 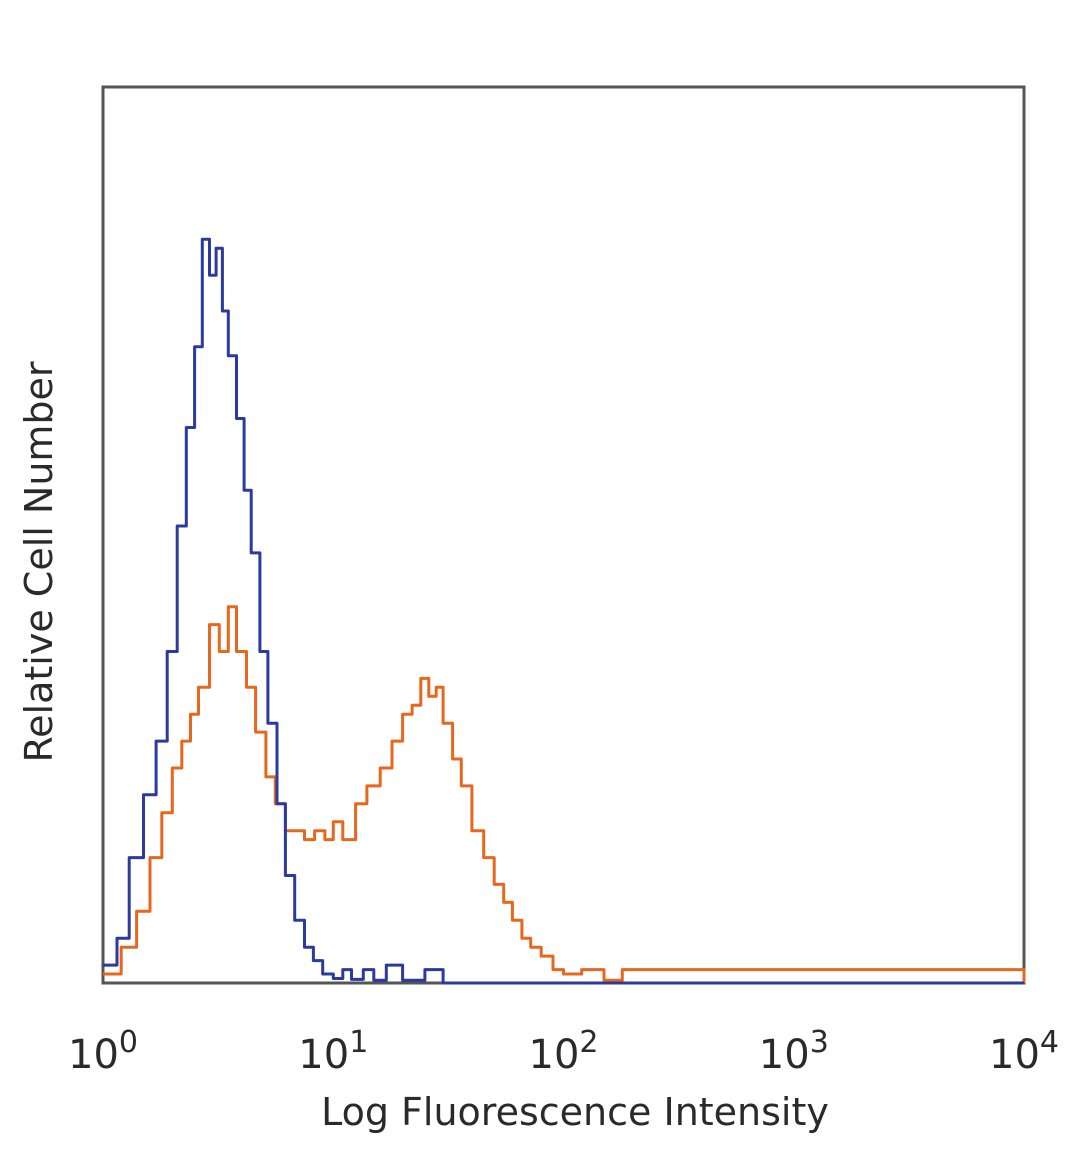 What do you see at coordinates (358, 1042) in the screenshot?
I see `x-tick-exponent: 1` at bounding box center [358, 1042].